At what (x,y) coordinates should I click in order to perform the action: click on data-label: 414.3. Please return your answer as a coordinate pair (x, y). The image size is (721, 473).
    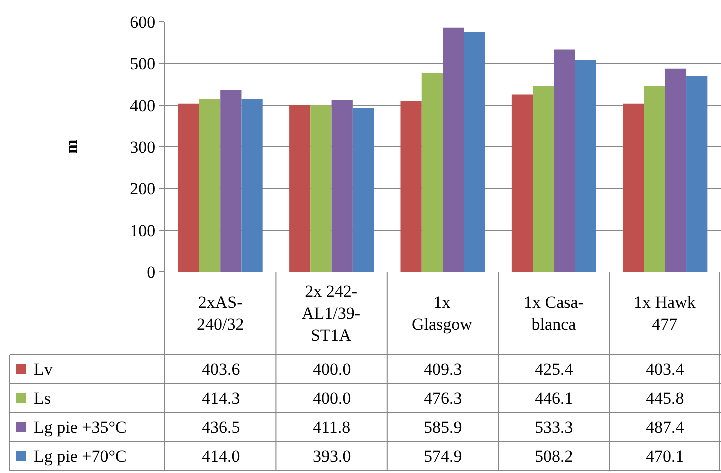
    Looking at the image, I should click on (221, 398).